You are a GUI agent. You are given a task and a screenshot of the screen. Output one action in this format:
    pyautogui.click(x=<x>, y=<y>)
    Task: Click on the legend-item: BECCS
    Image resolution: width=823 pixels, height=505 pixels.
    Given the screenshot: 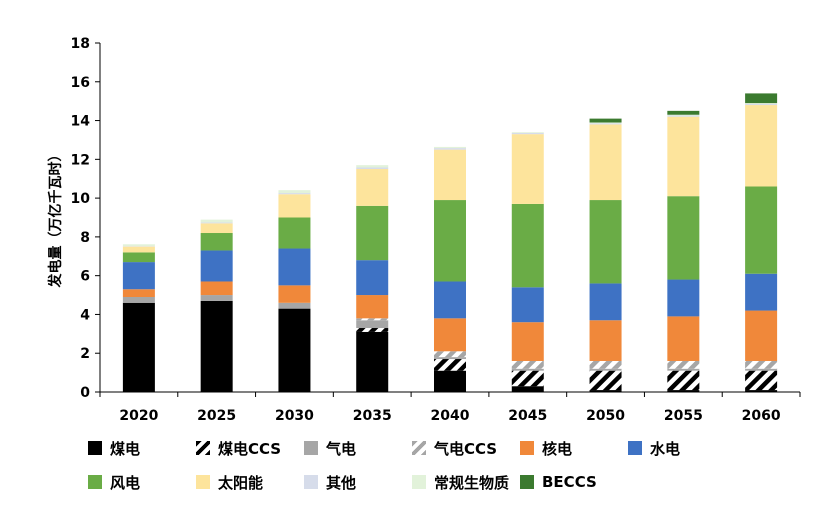 What is the action you would take?
    pyautogui.click(x=574, y=482)
    